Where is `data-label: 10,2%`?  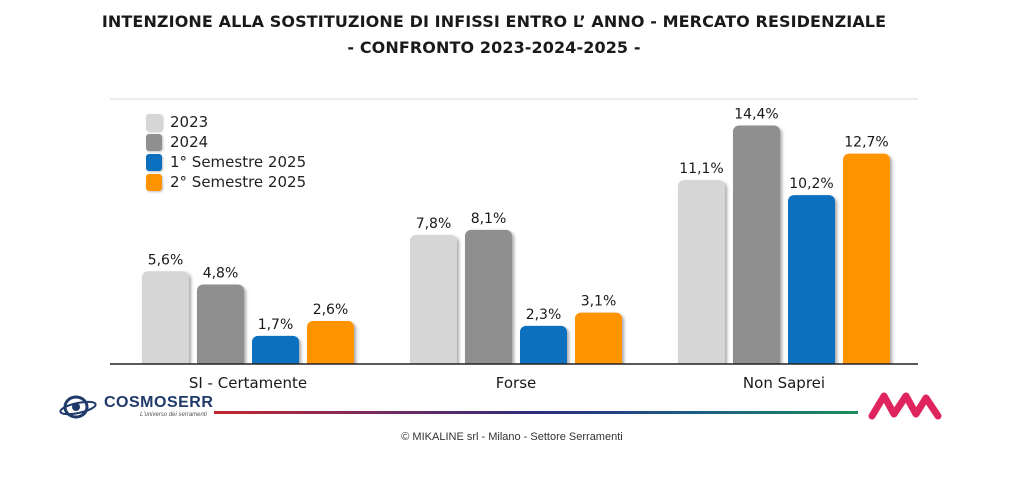
data-label: 10,2% is located at coordinates (811, 184).